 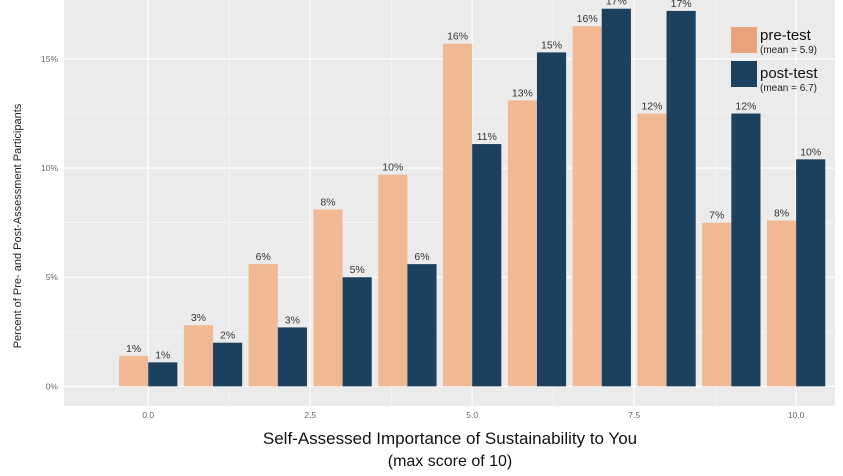 What do you see at coordinates (198, 318) in the screenshot?
I see `data-label-pre-test-1: 3%` at bounding box center [198, 318].